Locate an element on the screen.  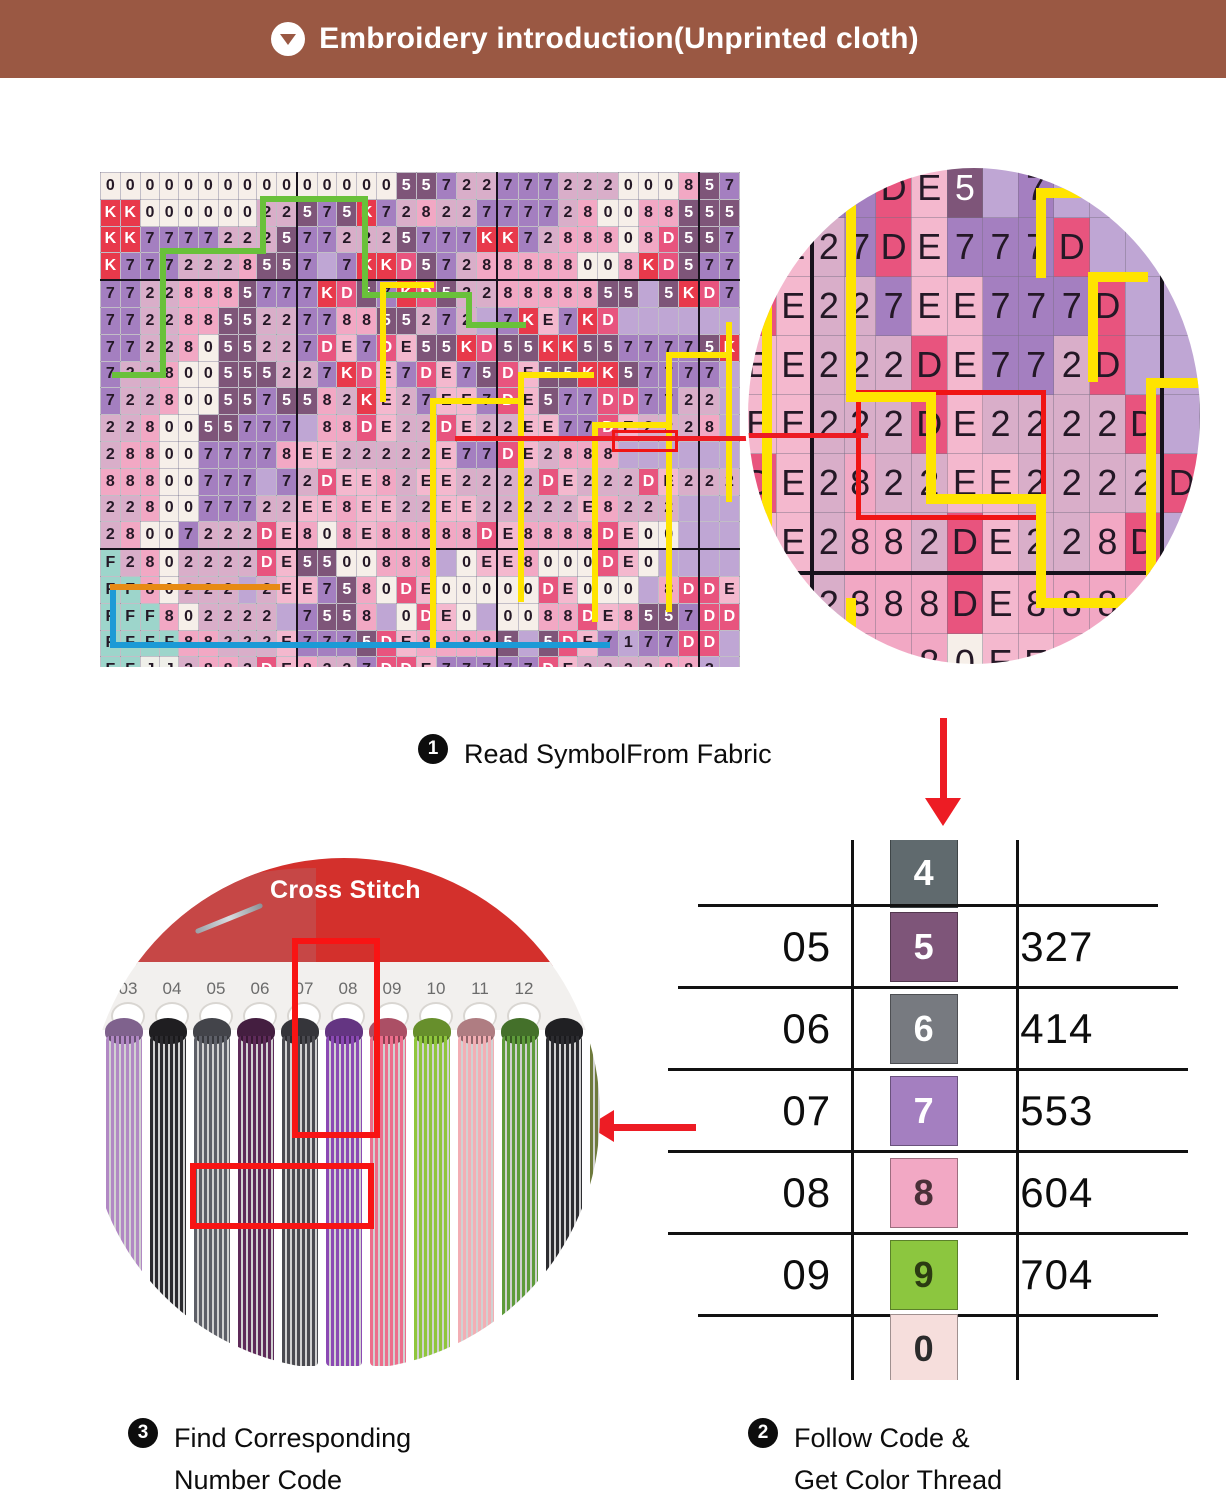
thread-selection-box is located at coordinates (336, 1038).